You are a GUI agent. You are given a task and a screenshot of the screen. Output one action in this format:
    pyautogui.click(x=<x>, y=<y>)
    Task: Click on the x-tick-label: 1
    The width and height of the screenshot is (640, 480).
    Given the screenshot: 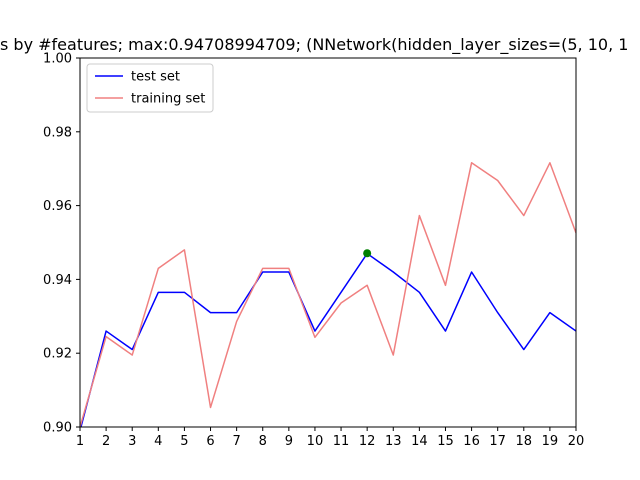 What is the action you would take?
    pyautogui.click(x=80, y=441)
    